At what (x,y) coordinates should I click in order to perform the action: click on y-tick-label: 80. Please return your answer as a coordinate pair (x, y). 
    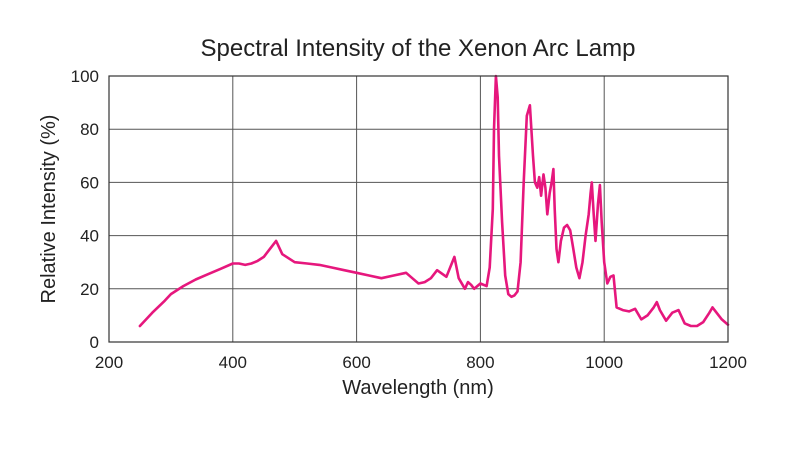
    Looking at the image, I should click on (89, 129).